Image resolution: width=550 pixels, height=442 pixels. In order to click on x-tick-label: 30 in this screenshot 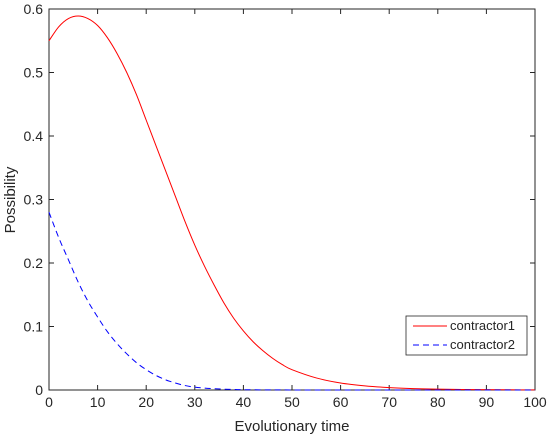, I will do `click(195, 402)`.